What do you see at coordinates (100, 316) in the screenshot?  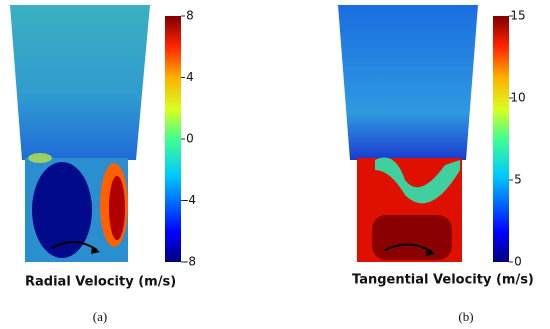 I see `caption: (a)` at bounding box center [100, 316].